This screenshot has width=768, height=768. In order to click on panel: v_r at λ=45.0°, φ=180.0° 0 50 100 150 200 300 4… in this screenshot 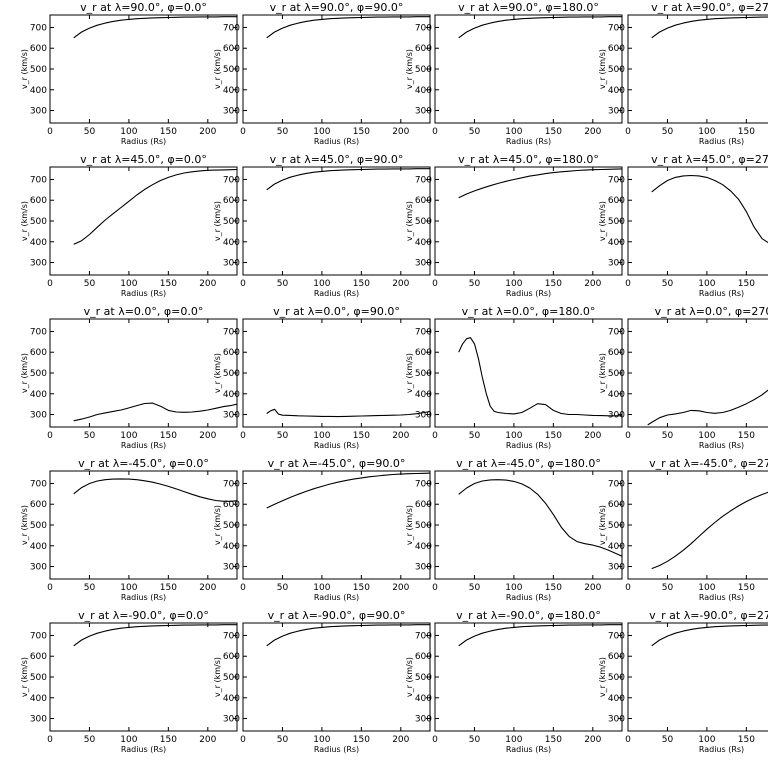, I will do `click(514, 225)`.